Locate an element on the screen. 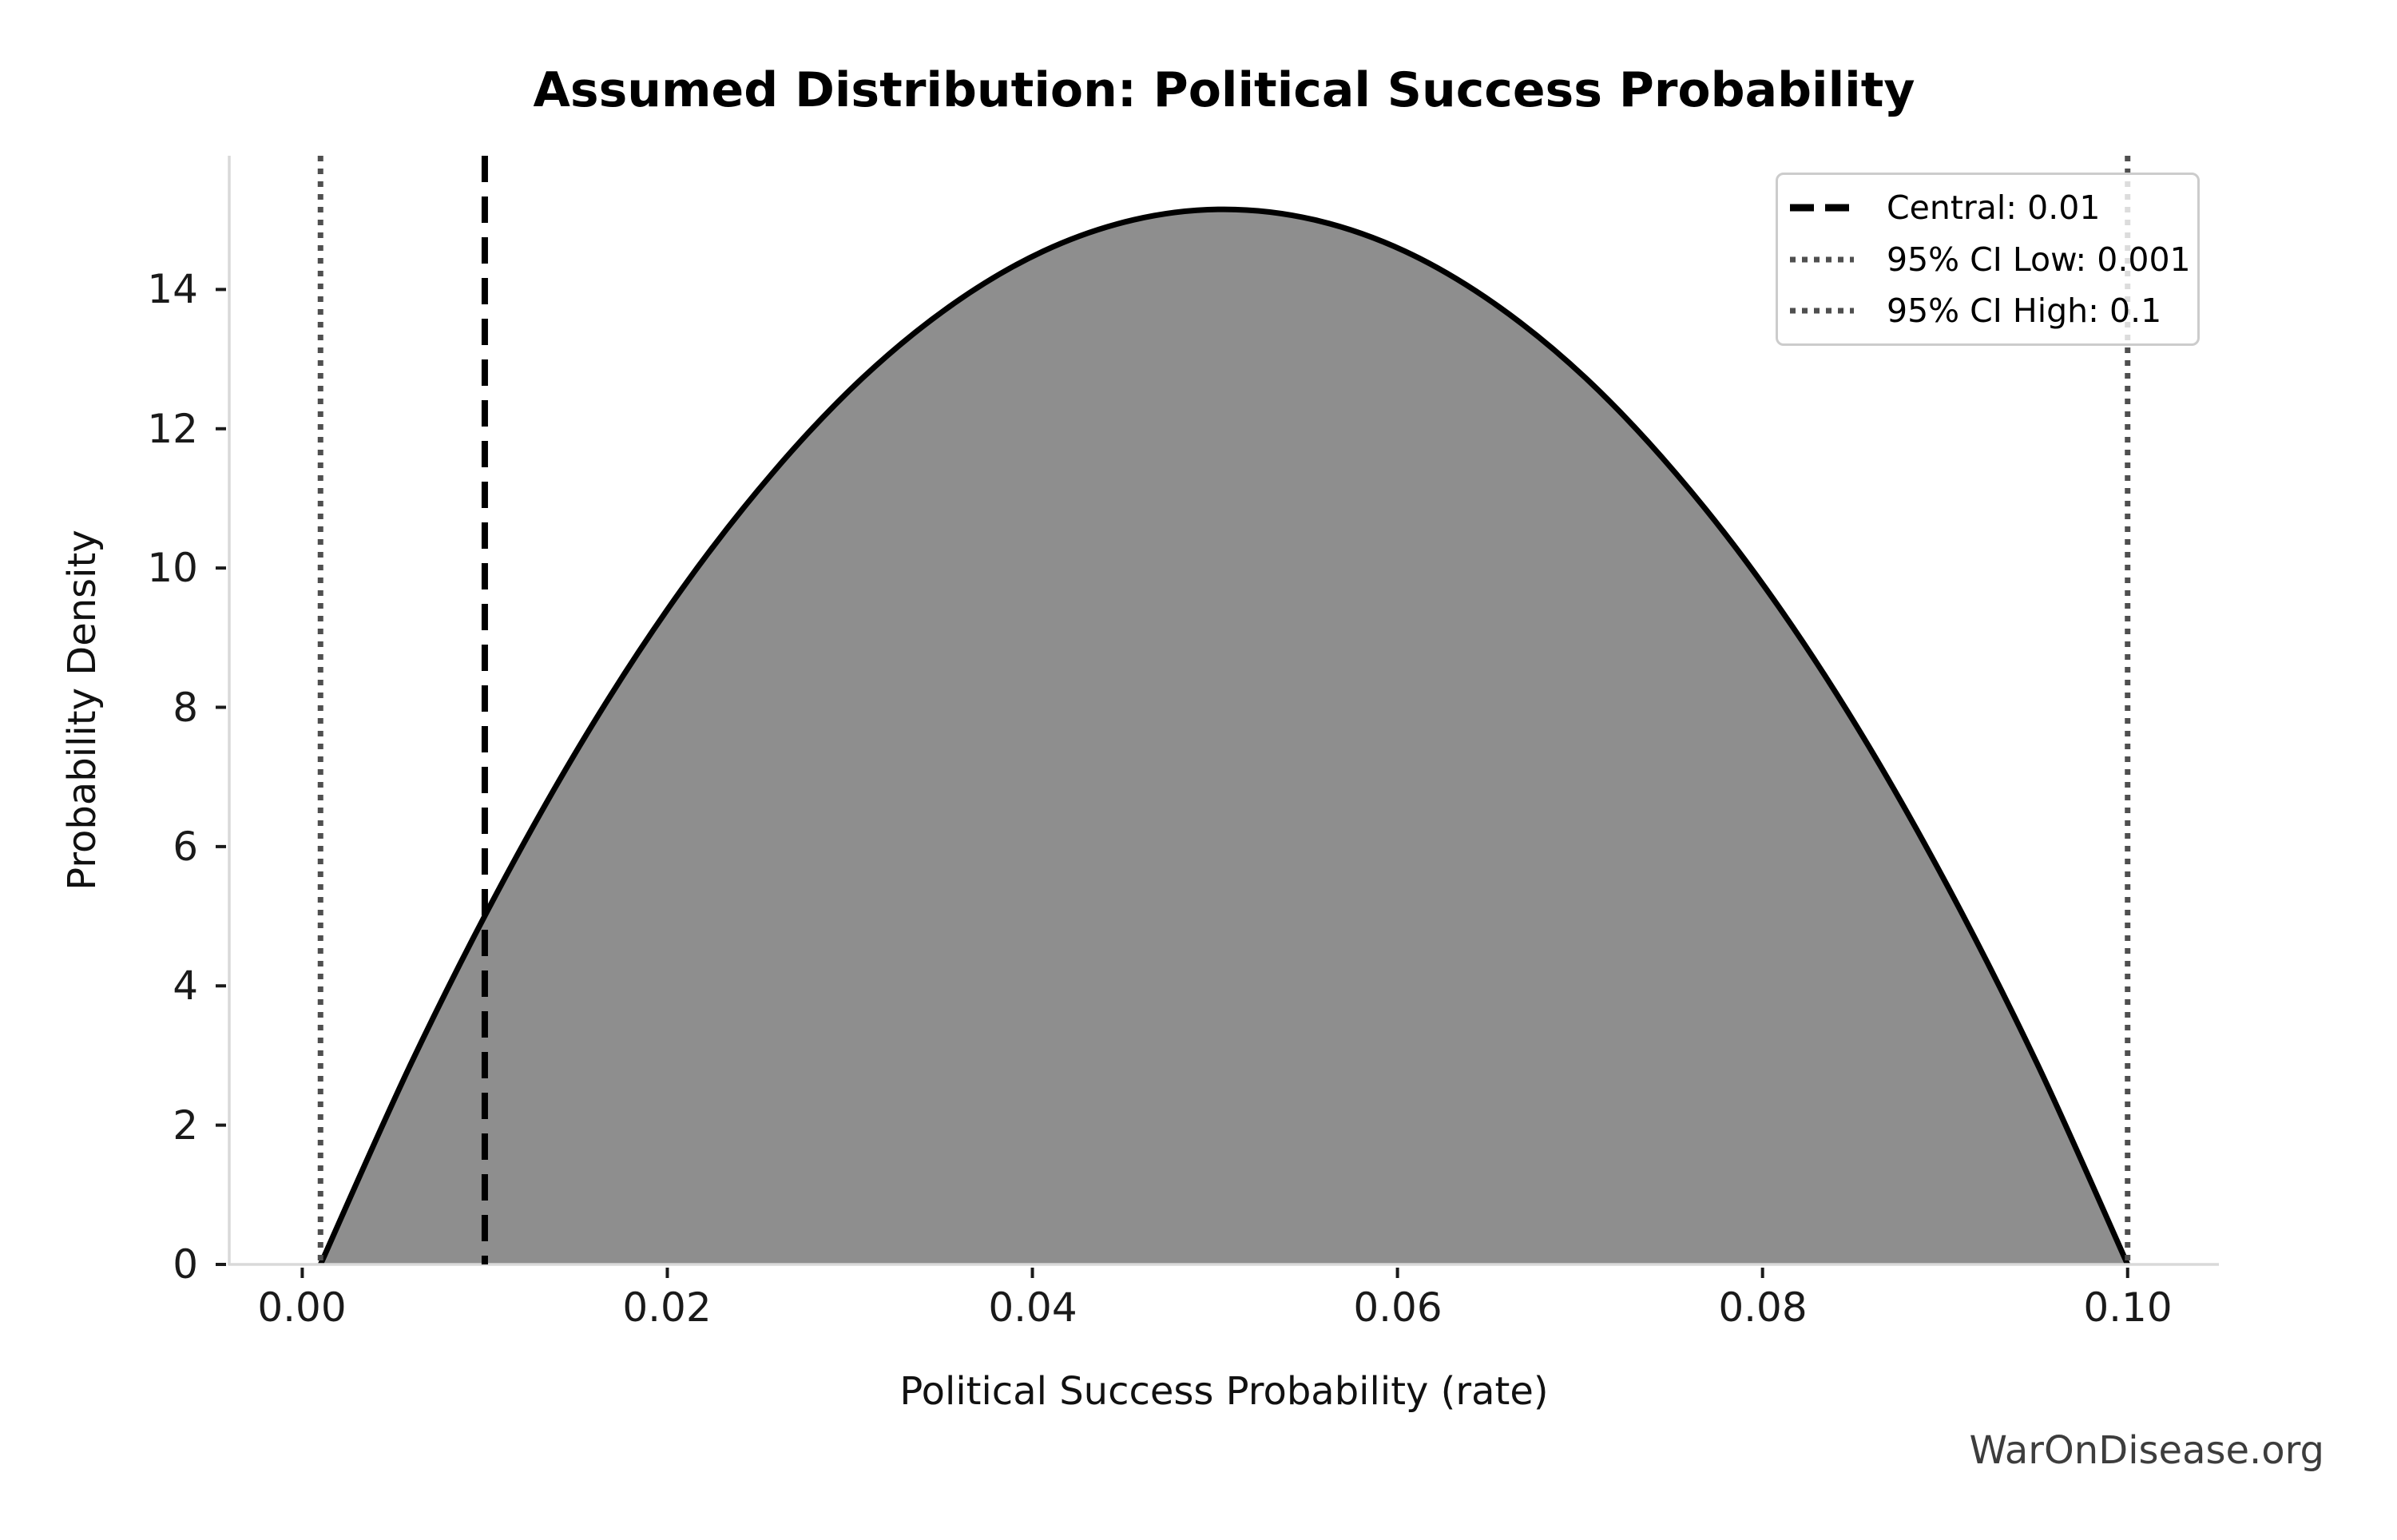  legend-item: 95% CI High: 0.1 is located at coordinates (1993, 311).